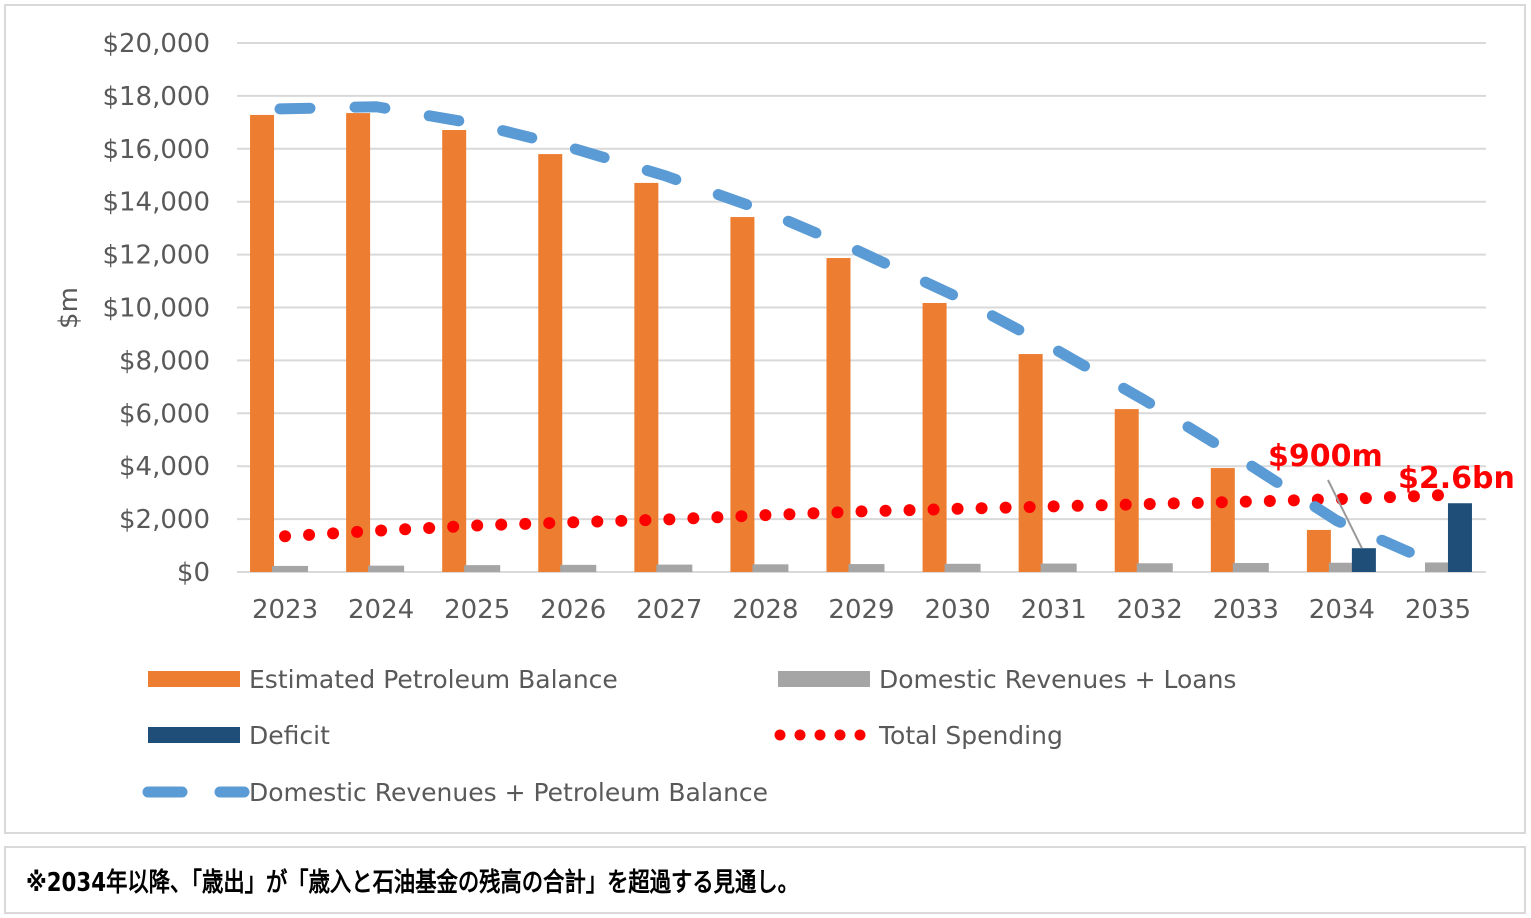  I want to click on y-tick-label: $8,000, so click(164, 361).